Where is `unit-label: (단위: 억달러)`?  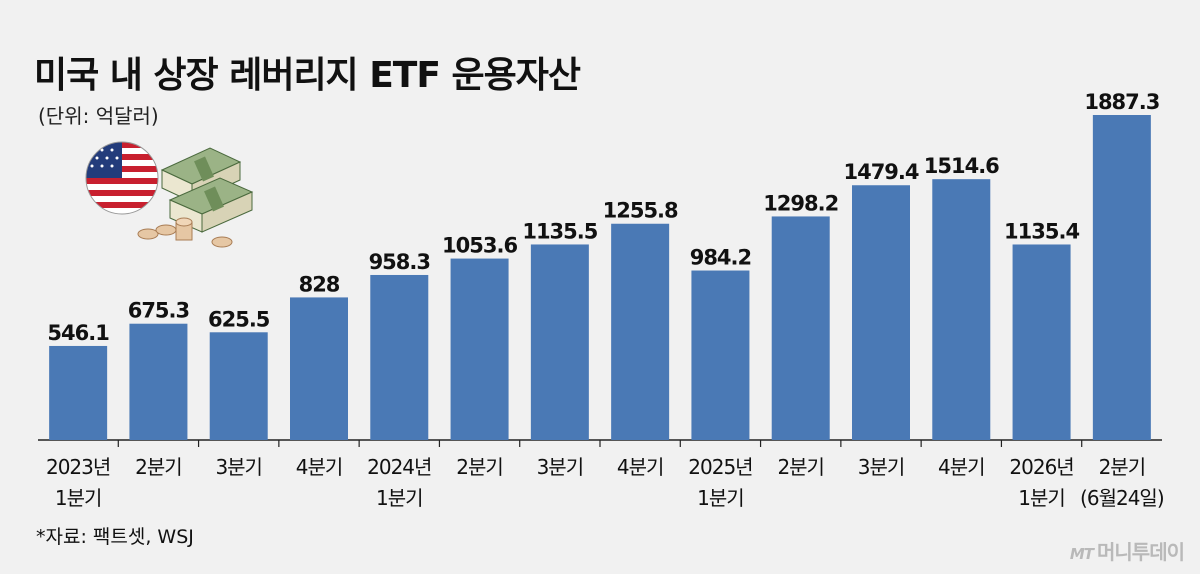
unit-label: (단위: 억달러) is located at coordinates (98, 116).